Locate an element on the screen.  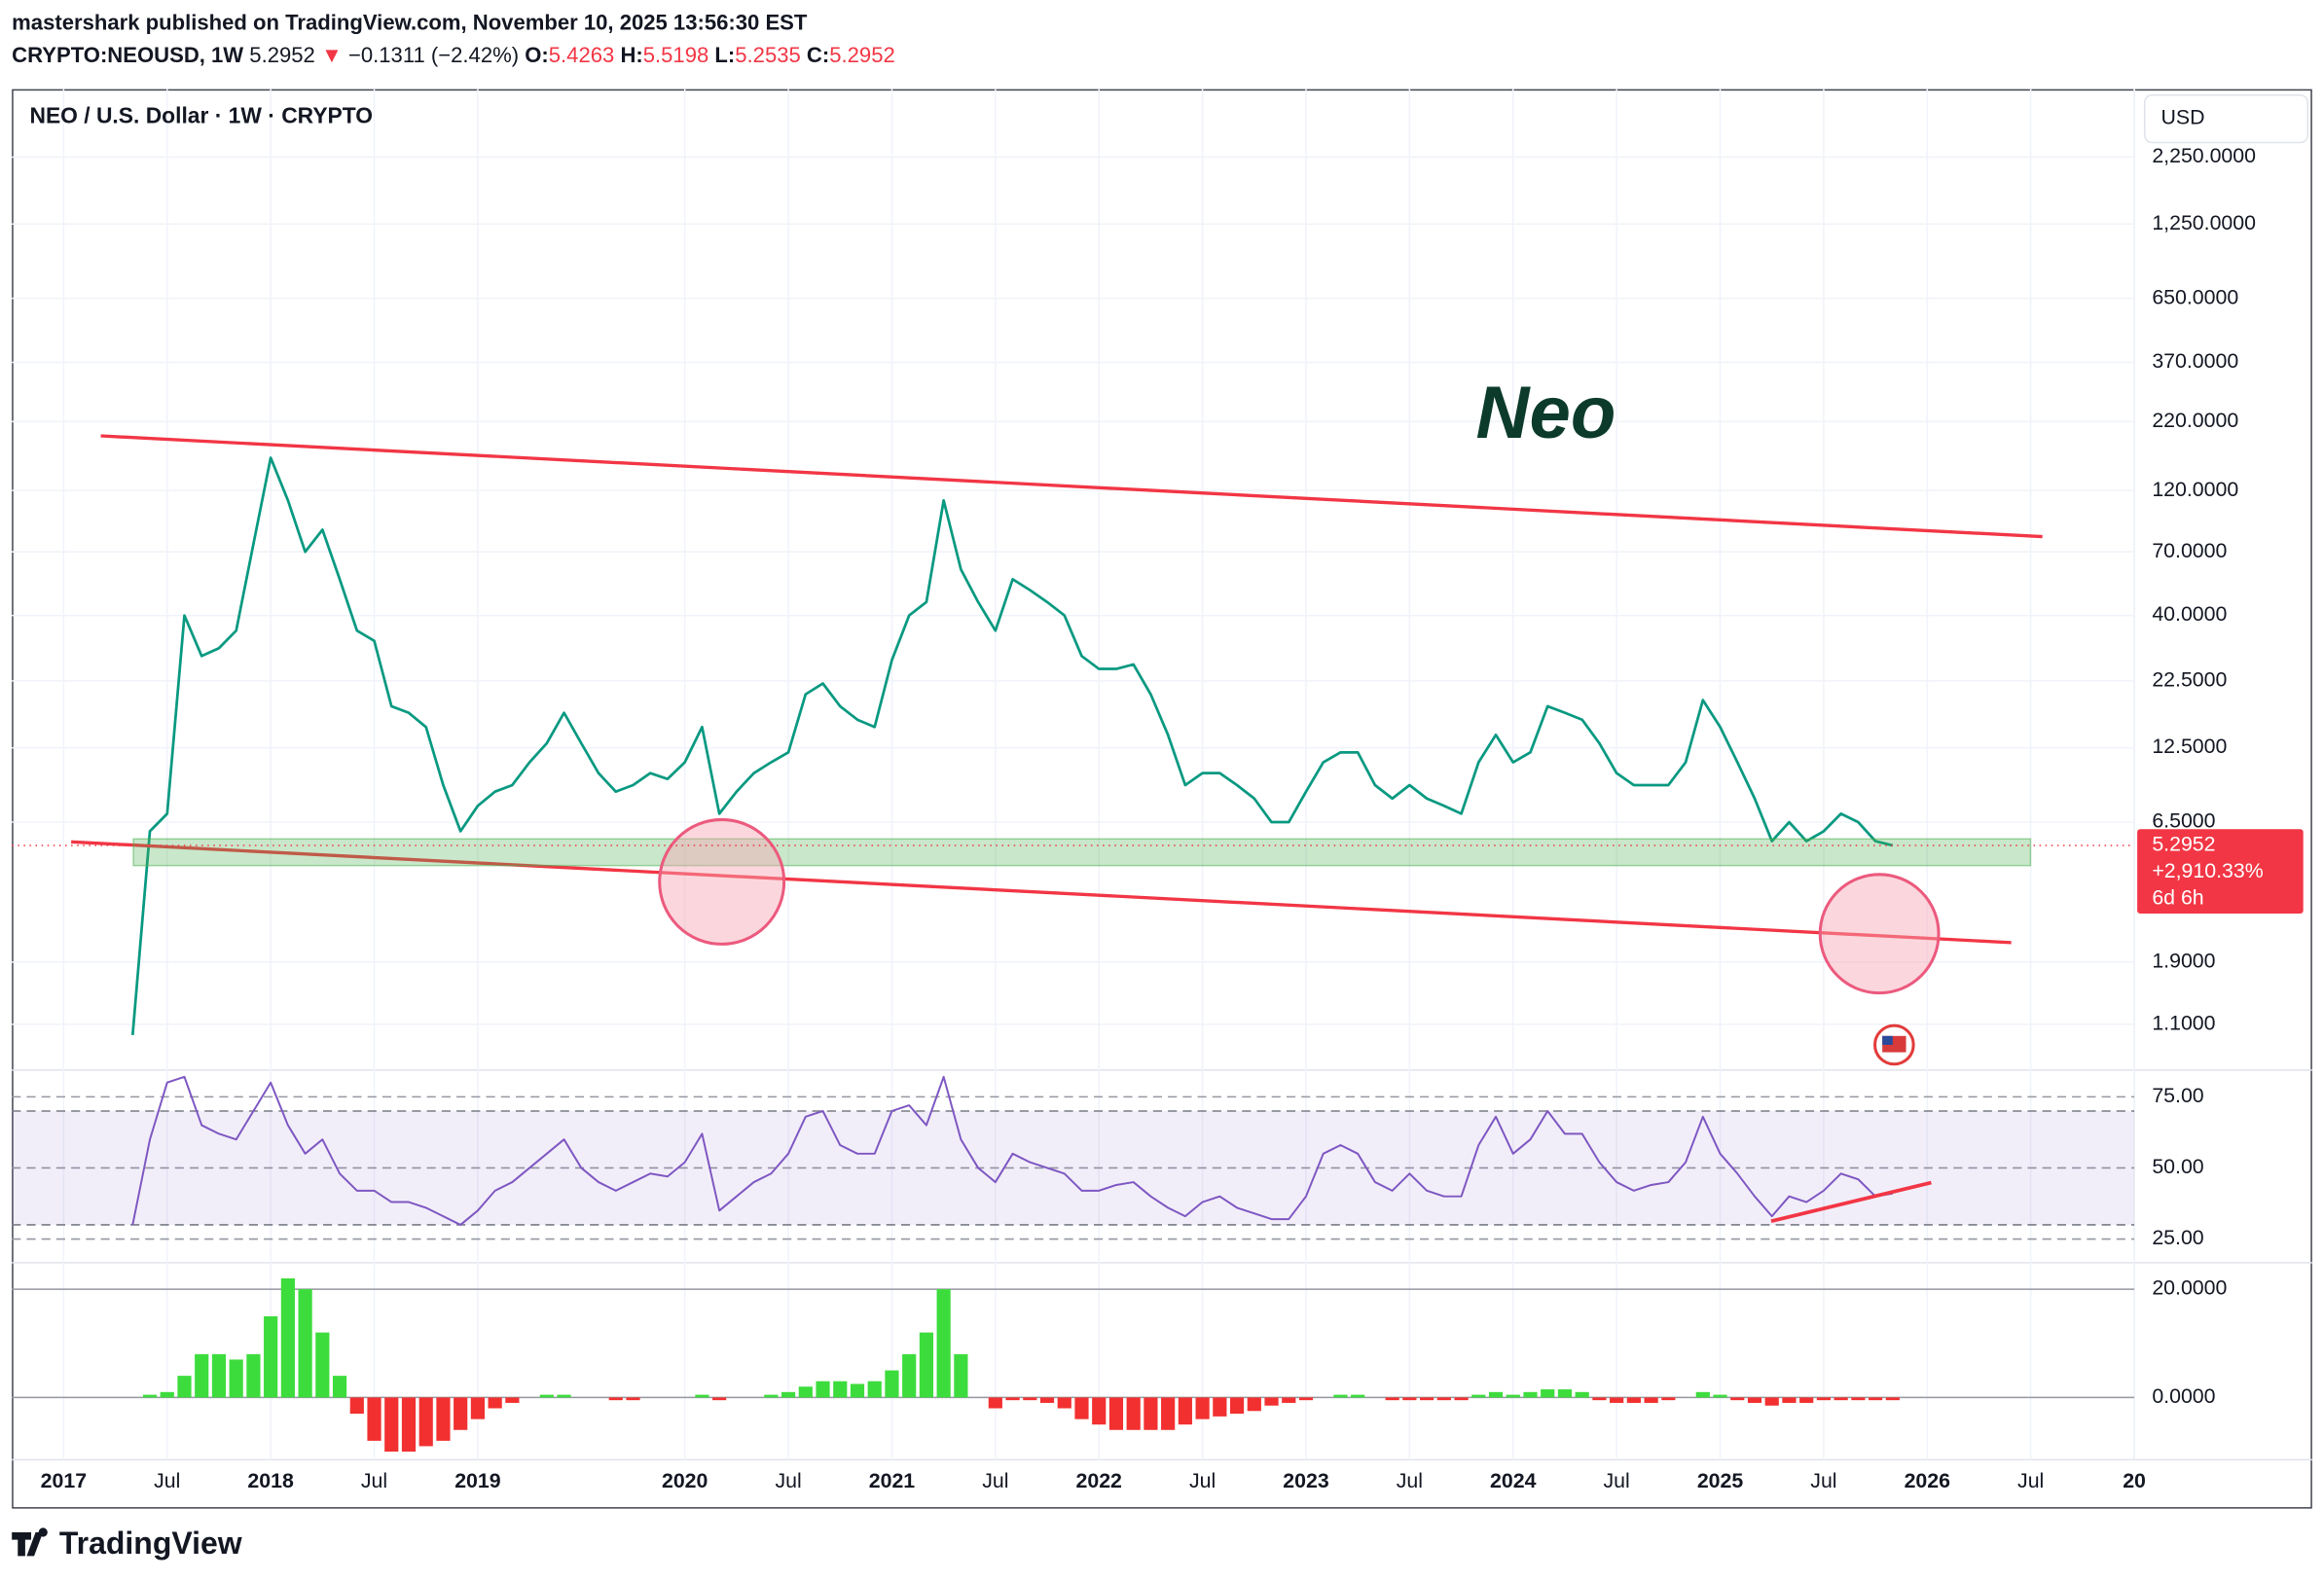
y-tick-label: 70.0000 is located at coordinates (2189, 550).